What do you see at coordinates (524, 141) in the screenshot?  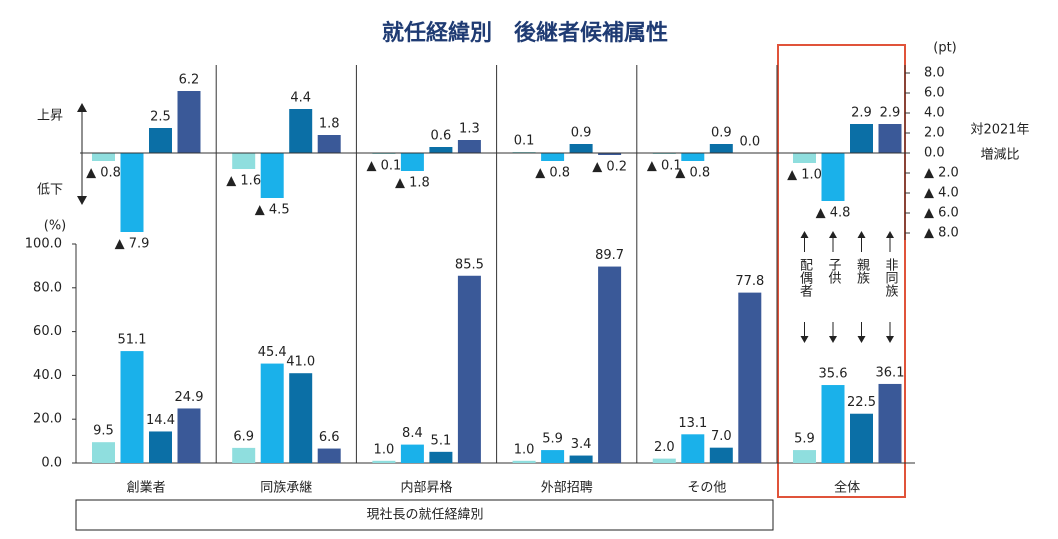 I see `data-label: 0.1` at bounding box center [524, 141].